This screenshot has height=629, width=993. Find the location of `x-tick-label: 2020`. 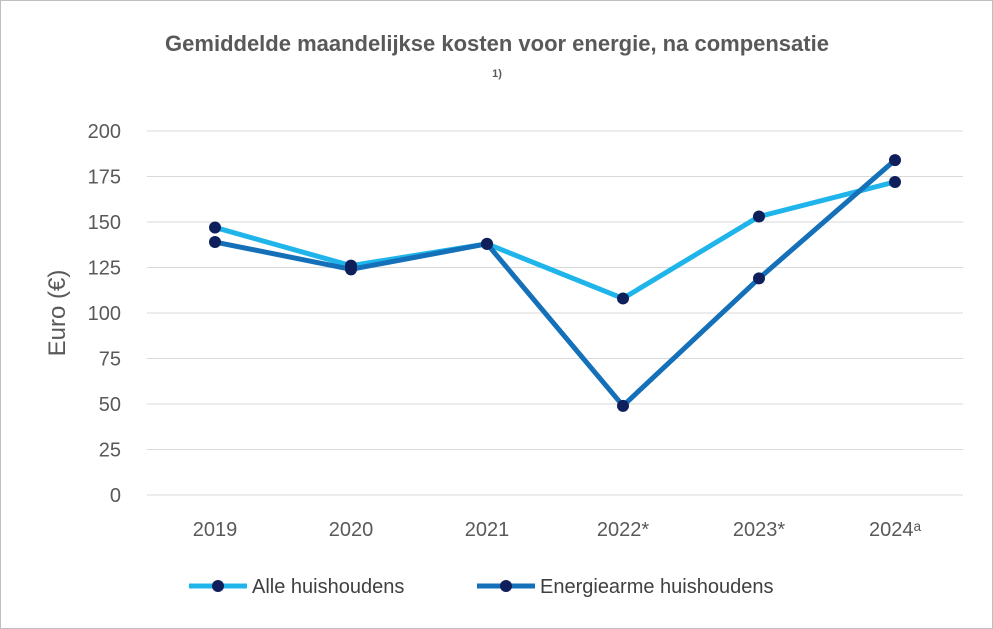

x-tick-label: 2020 is located at coordinates (351, 530).